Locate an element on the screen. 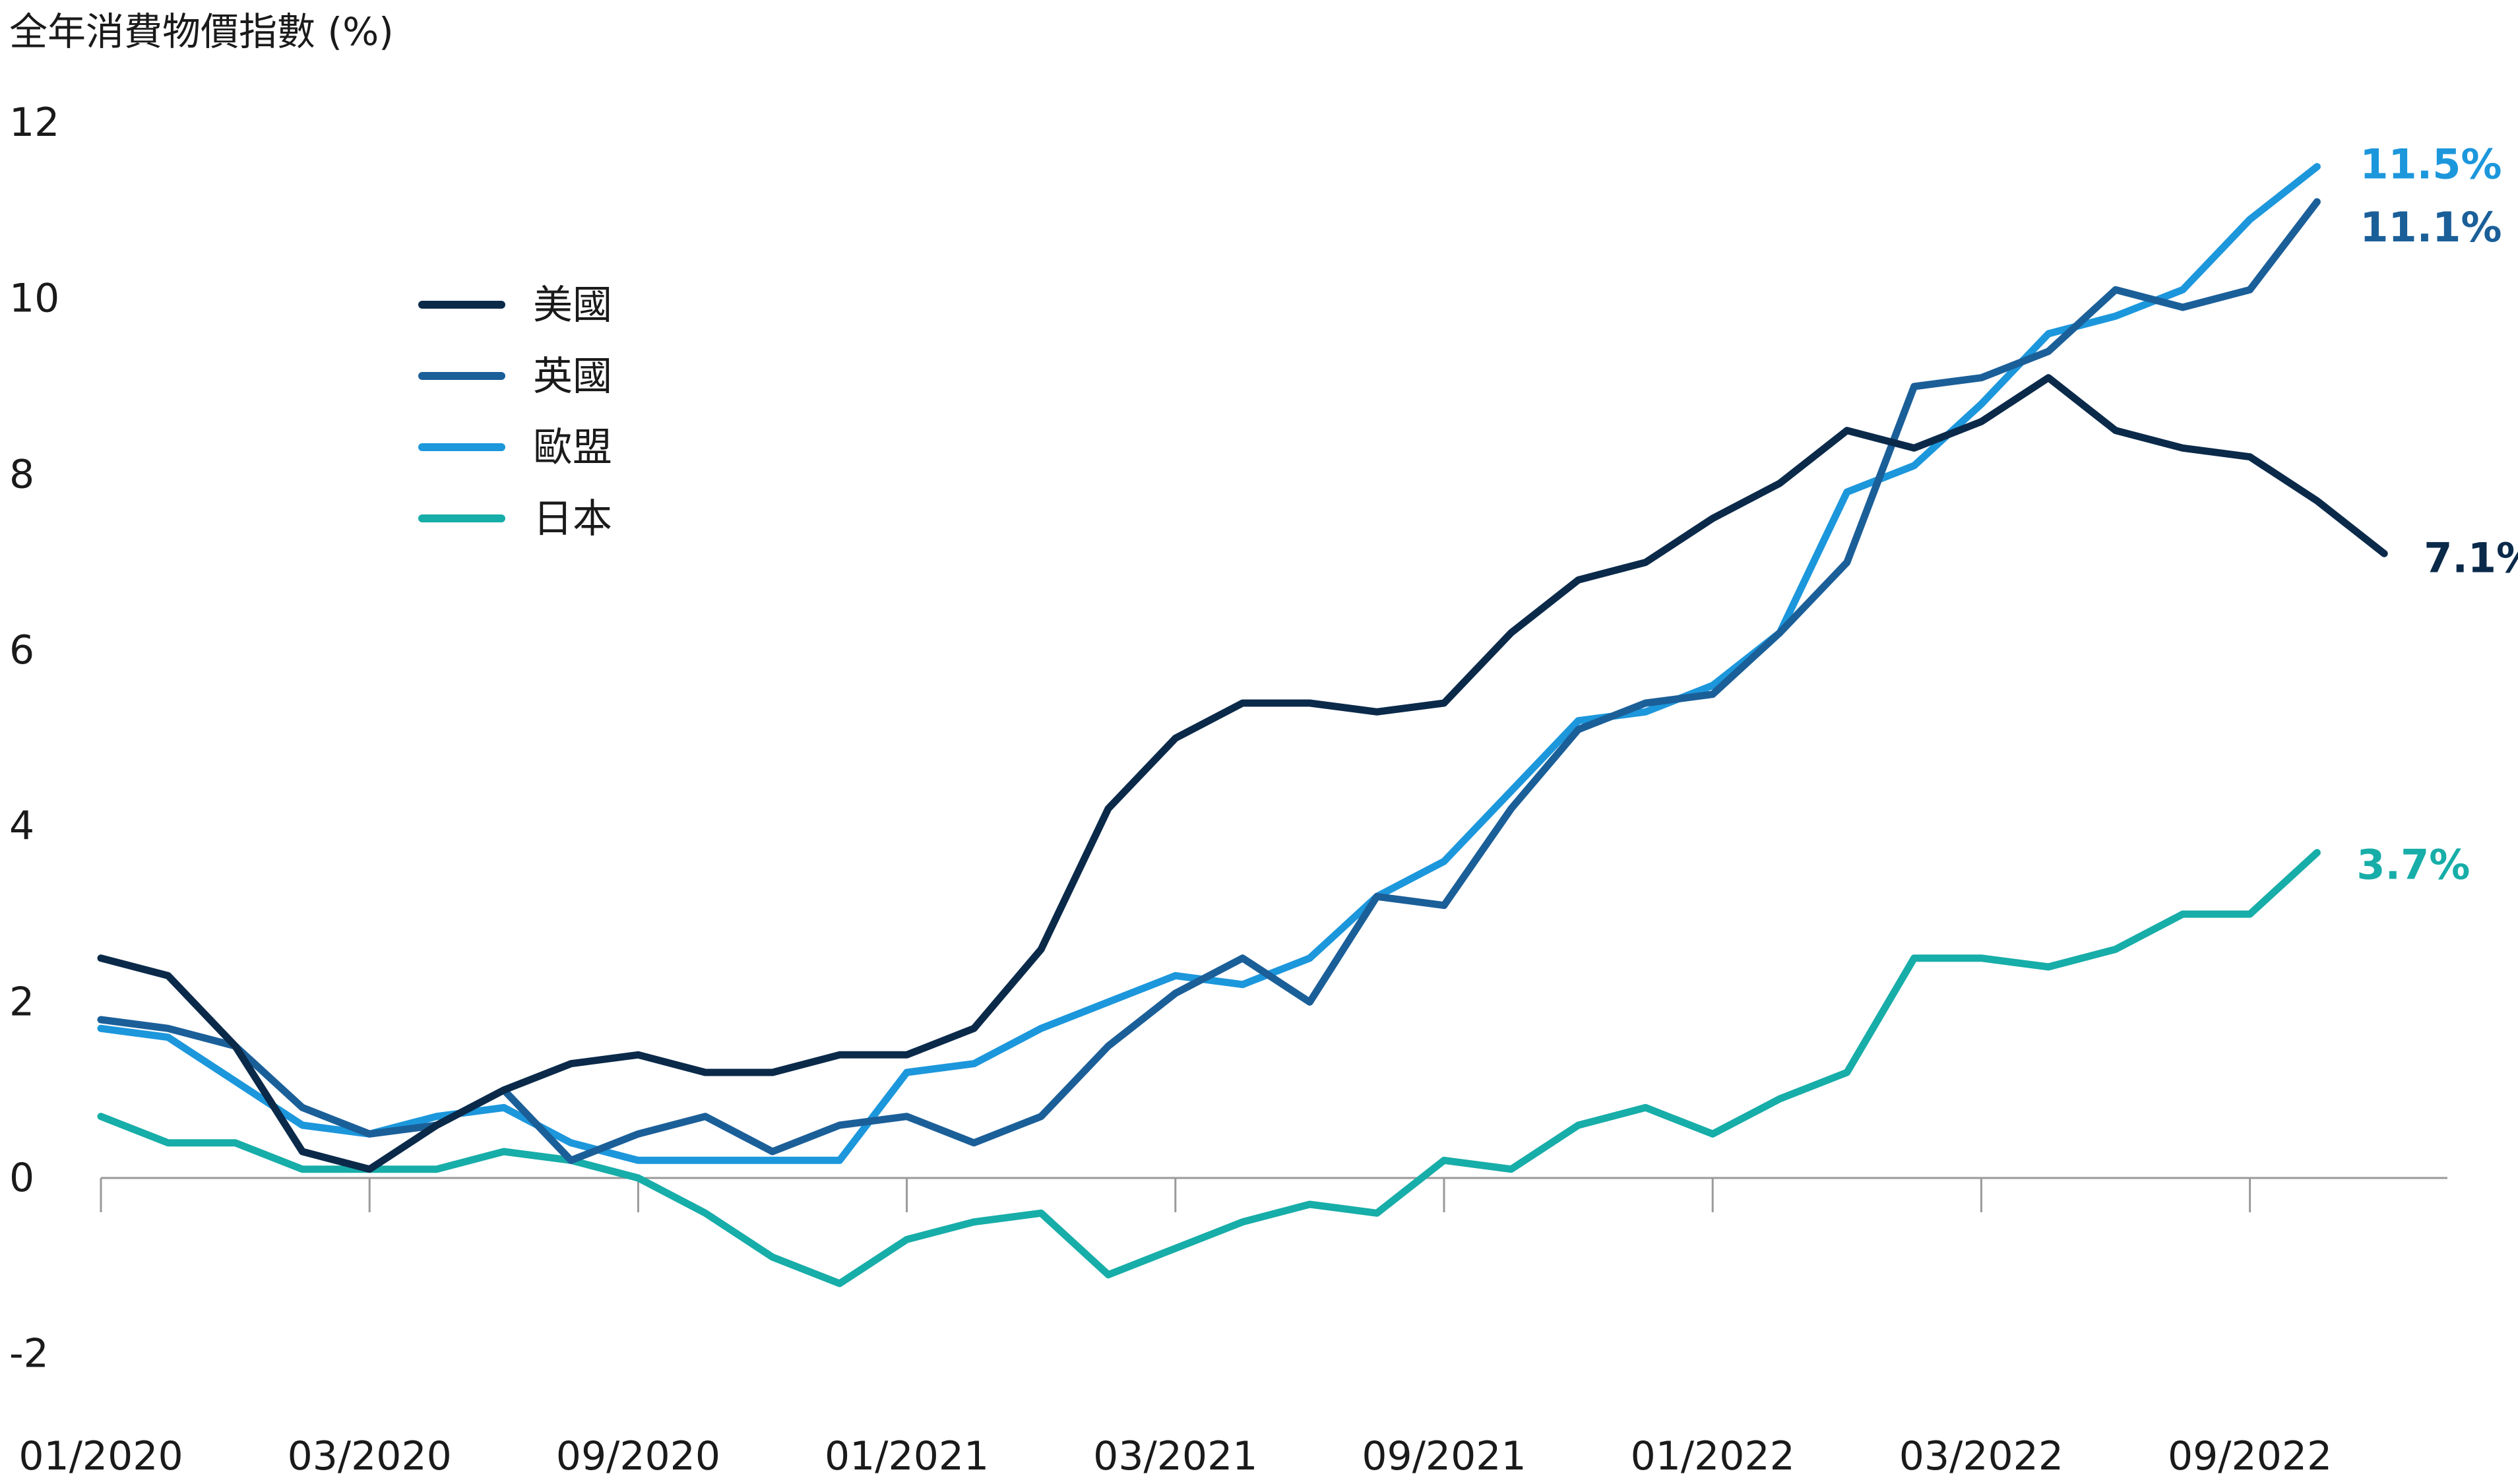 This screenshot has height=1484, width=2518. x-tick-label: 01/2022 is located at coordinates (1713, 1456).